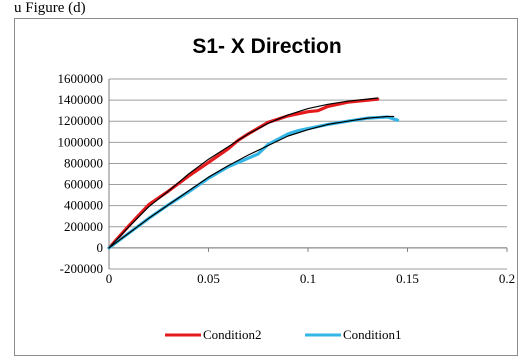  Describe the element at coordinates (83, 205) in the screenshot. I see `y-tick-label: 400000` at that location.